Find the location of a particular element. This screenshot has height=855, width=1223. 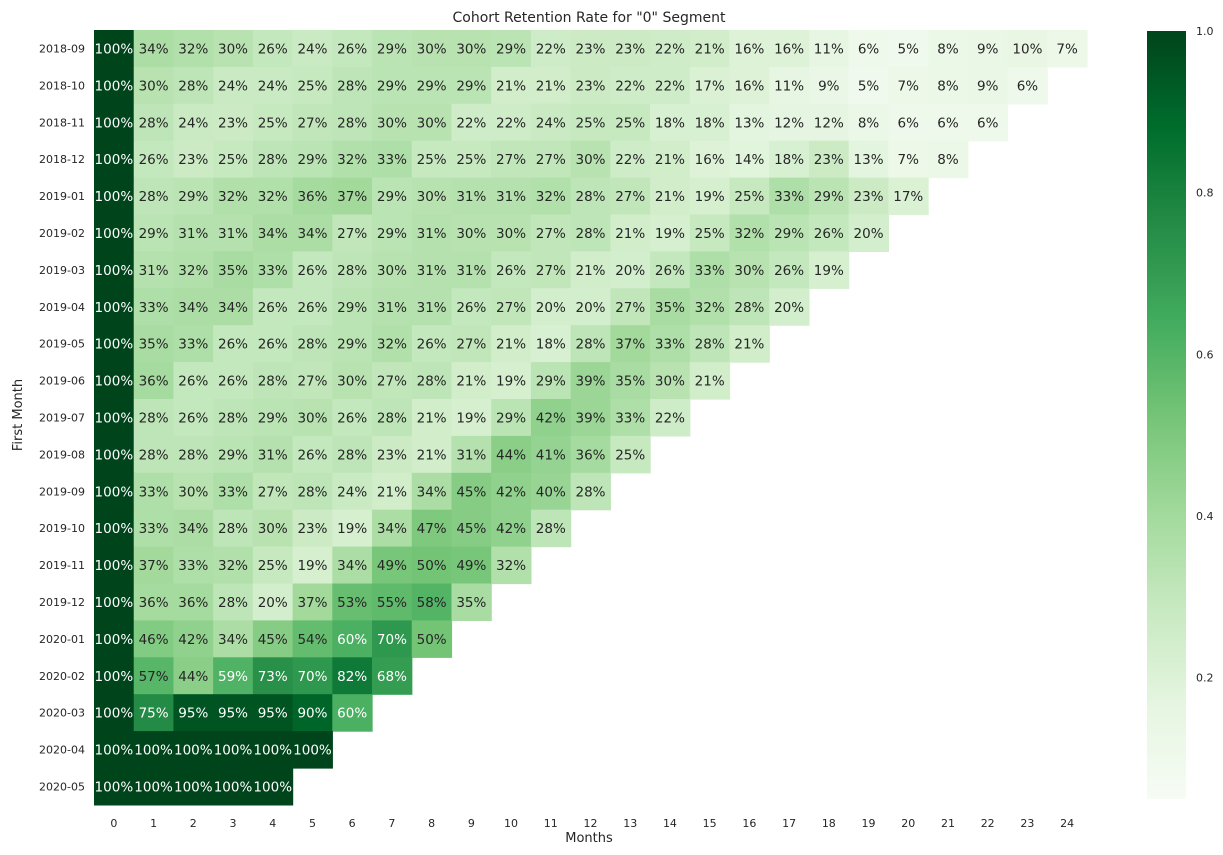

cell-value-label: 60% is located at coordinates (352, 640).